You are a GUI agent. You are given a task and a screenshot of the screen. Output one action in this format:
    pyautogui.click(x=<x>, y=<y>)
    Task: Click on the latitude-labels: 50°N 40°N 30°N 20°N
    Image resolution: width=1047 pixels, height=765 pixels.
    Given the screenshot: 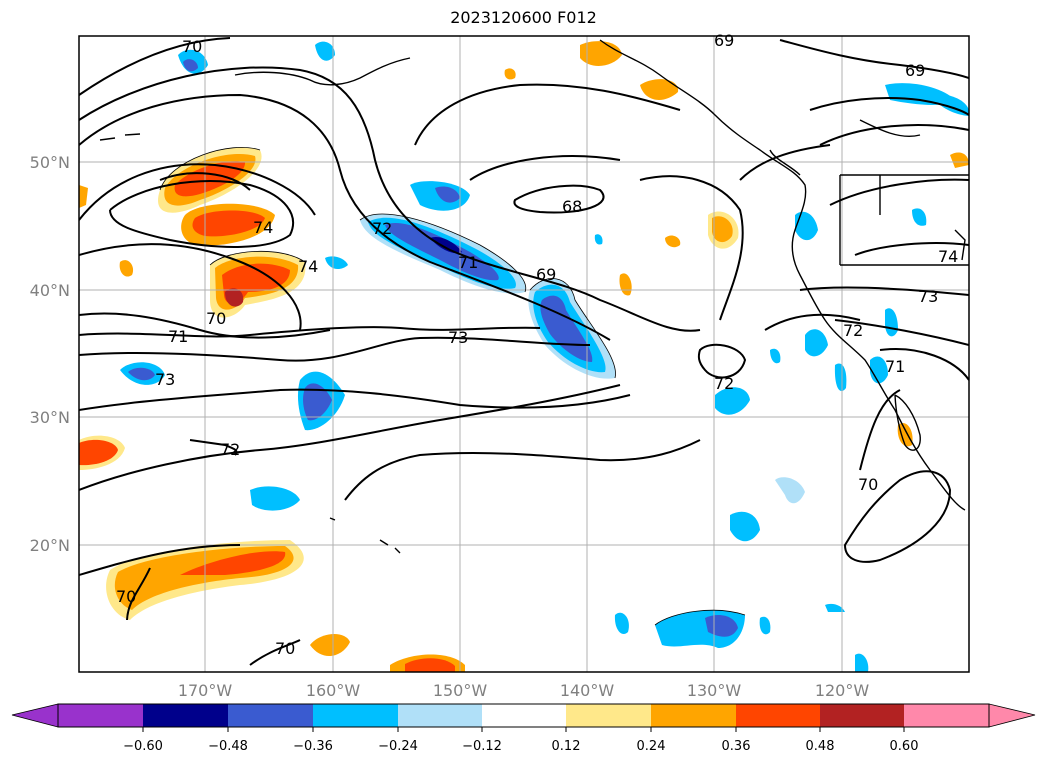 What is the action you would take?
    pyautogui.click(x=50, y=354)
    